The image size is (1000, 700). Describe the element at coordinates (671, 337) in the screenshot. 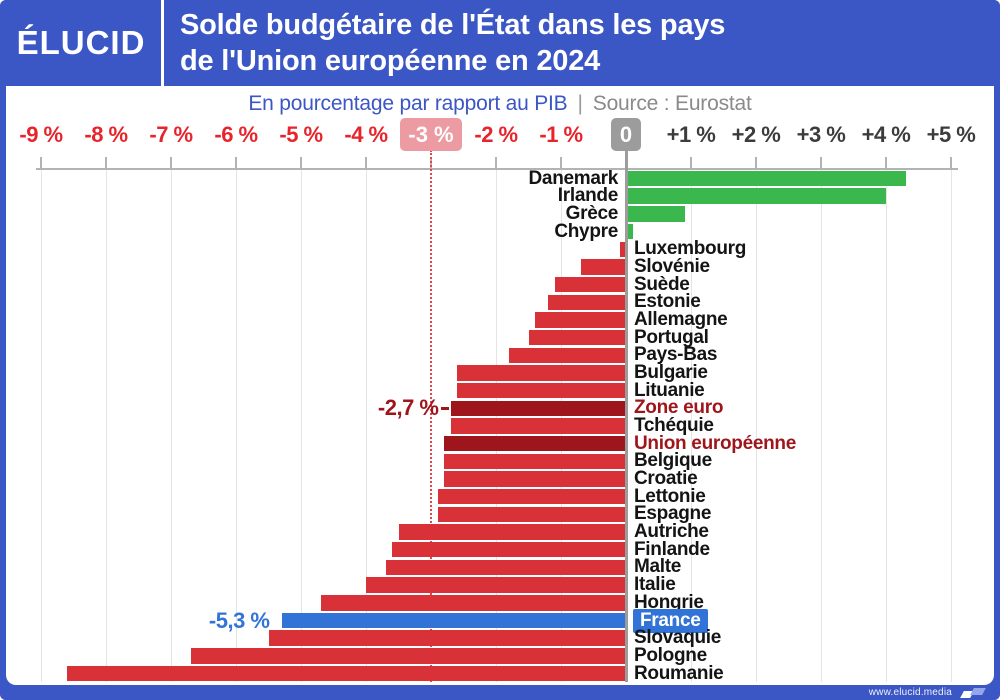

I see `bar-label: Portugal` at that location.